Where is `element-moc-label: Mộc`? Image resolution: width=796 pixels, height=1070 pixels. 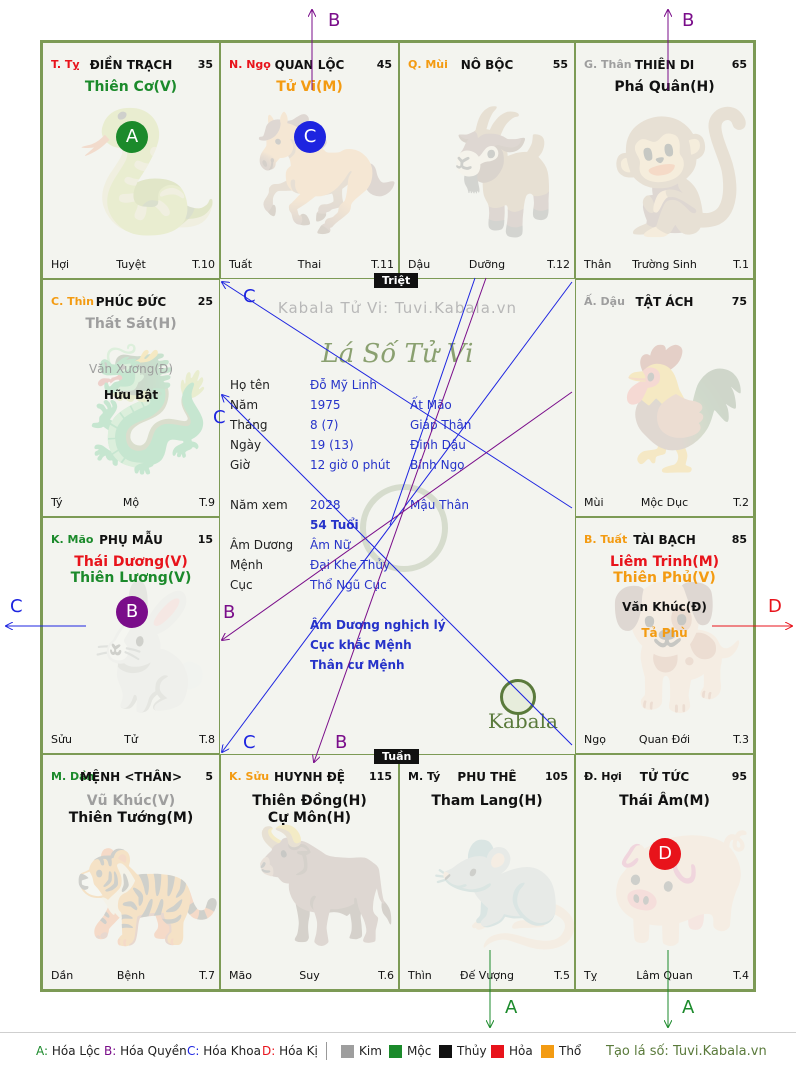 element-moc-label: Mộc is located at coordinates (419, 1051).